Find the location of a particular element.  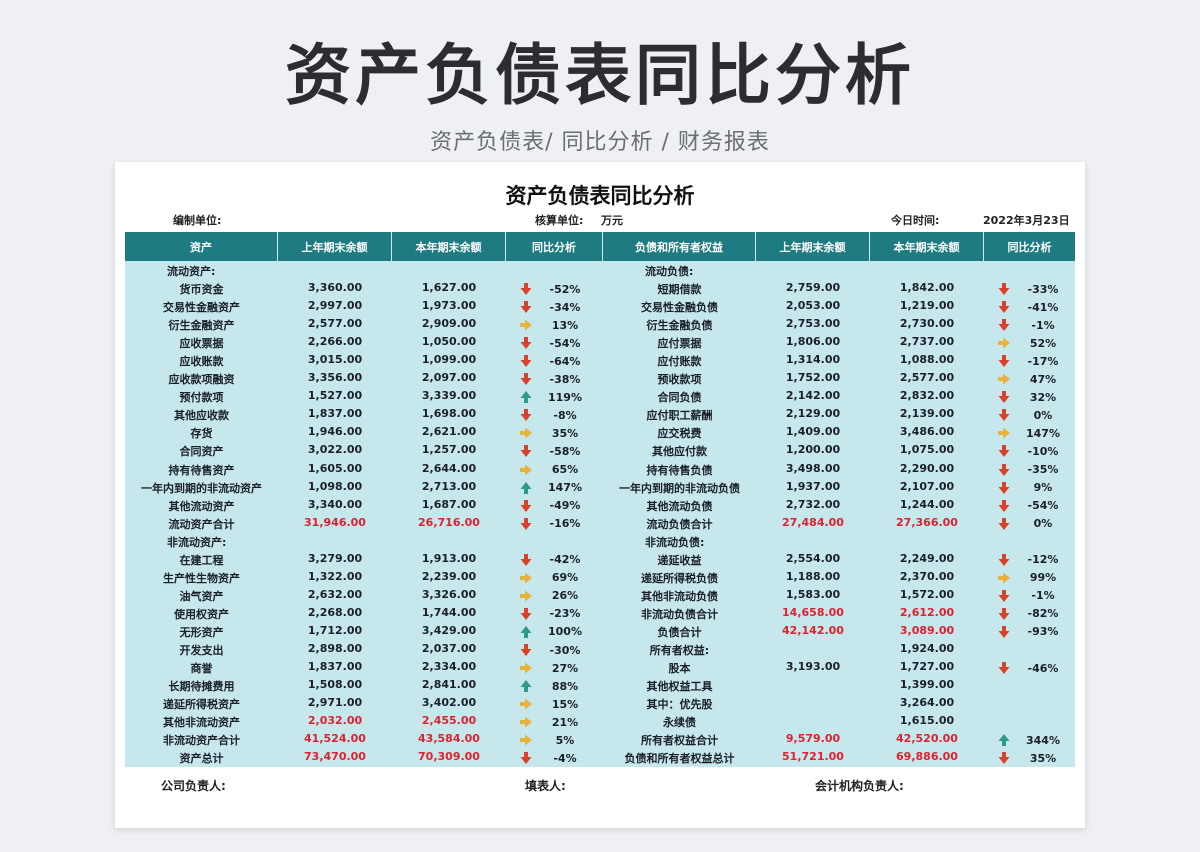

table-row: 开发支出 2,898.00 2,037.00 -30% 所有者权益: 1,924.00 is located at coordinates (600, 650).